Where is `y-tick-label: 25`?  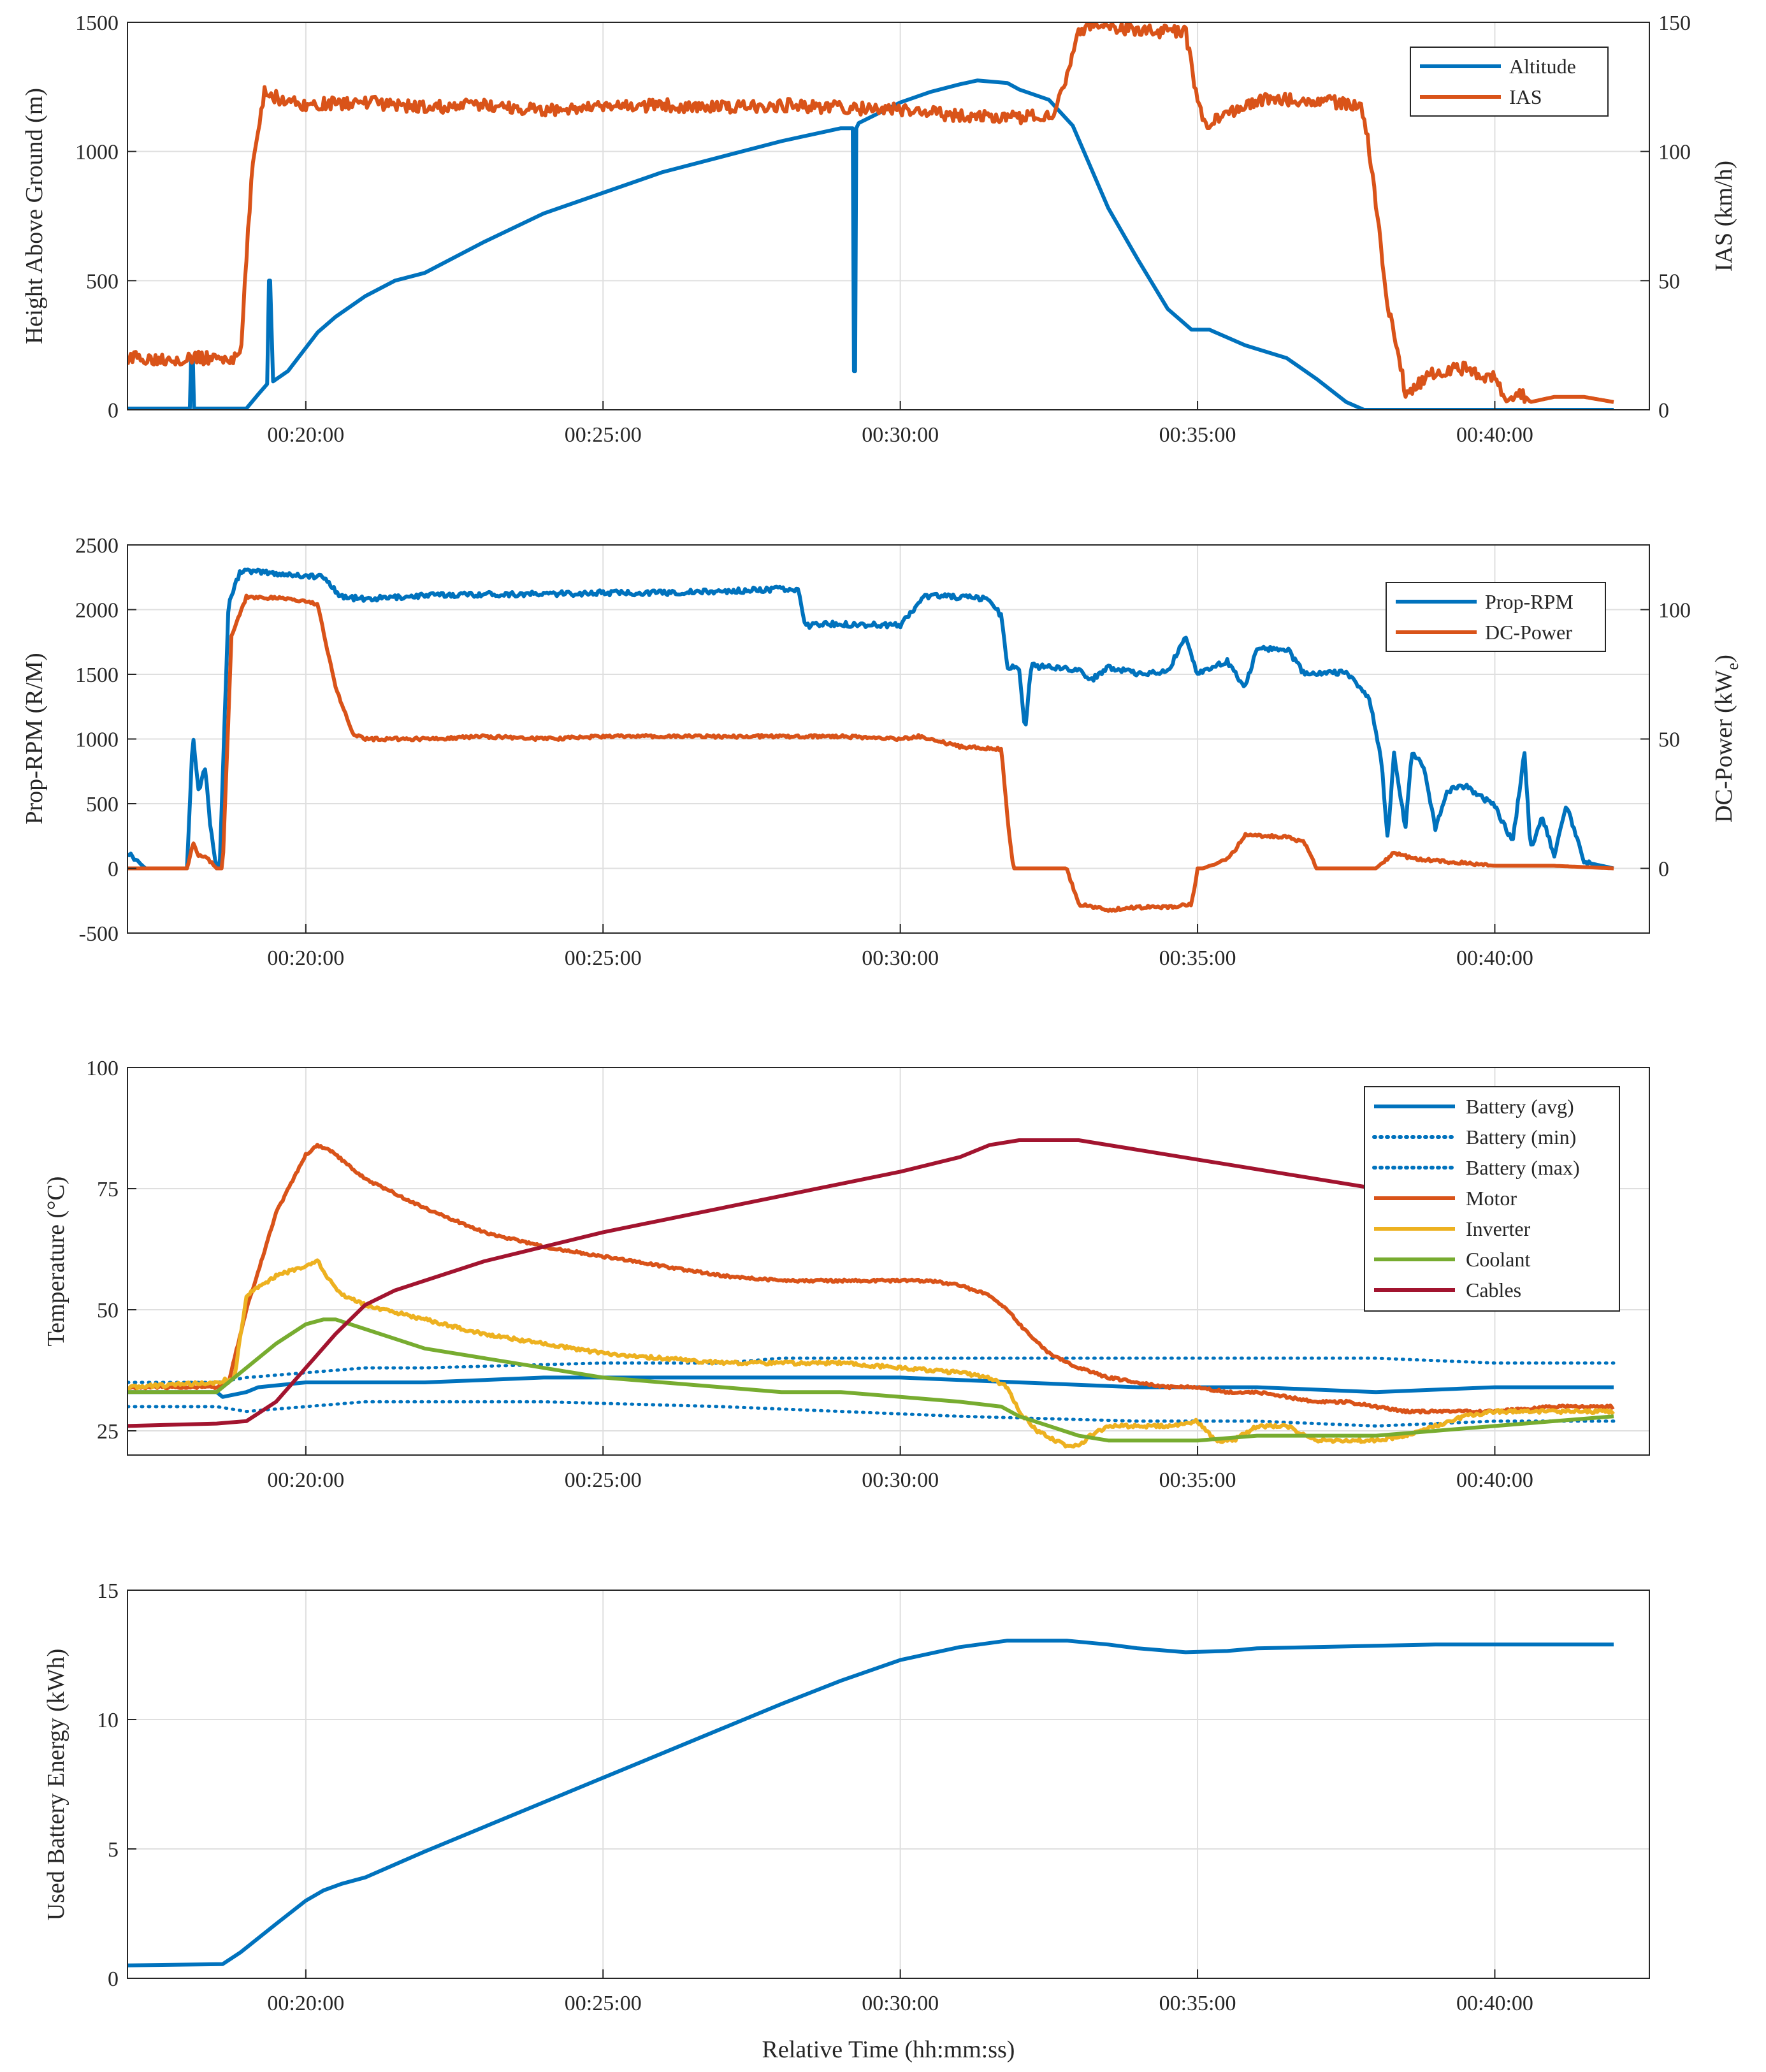
y-tick-label: 25 is located at coordinates (108, 1432).